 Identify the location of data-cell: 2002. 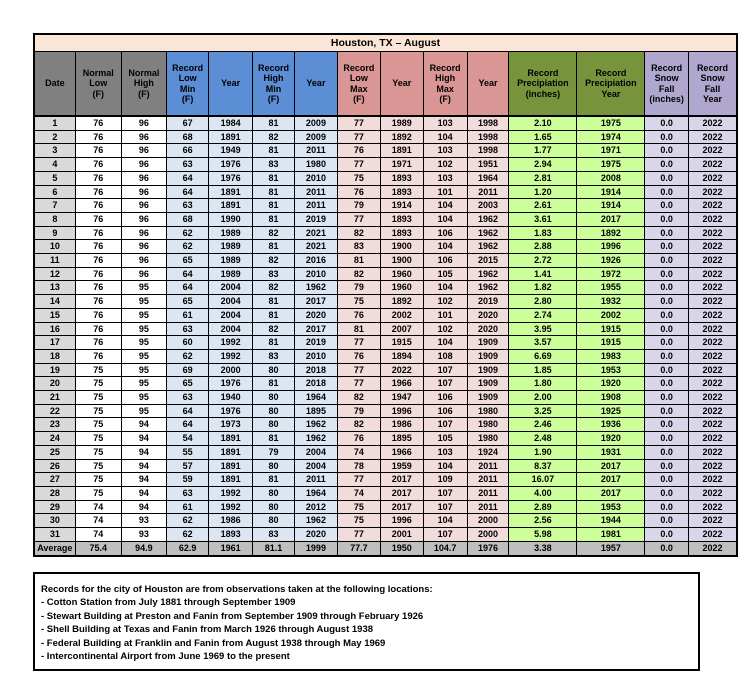
(402, 315).